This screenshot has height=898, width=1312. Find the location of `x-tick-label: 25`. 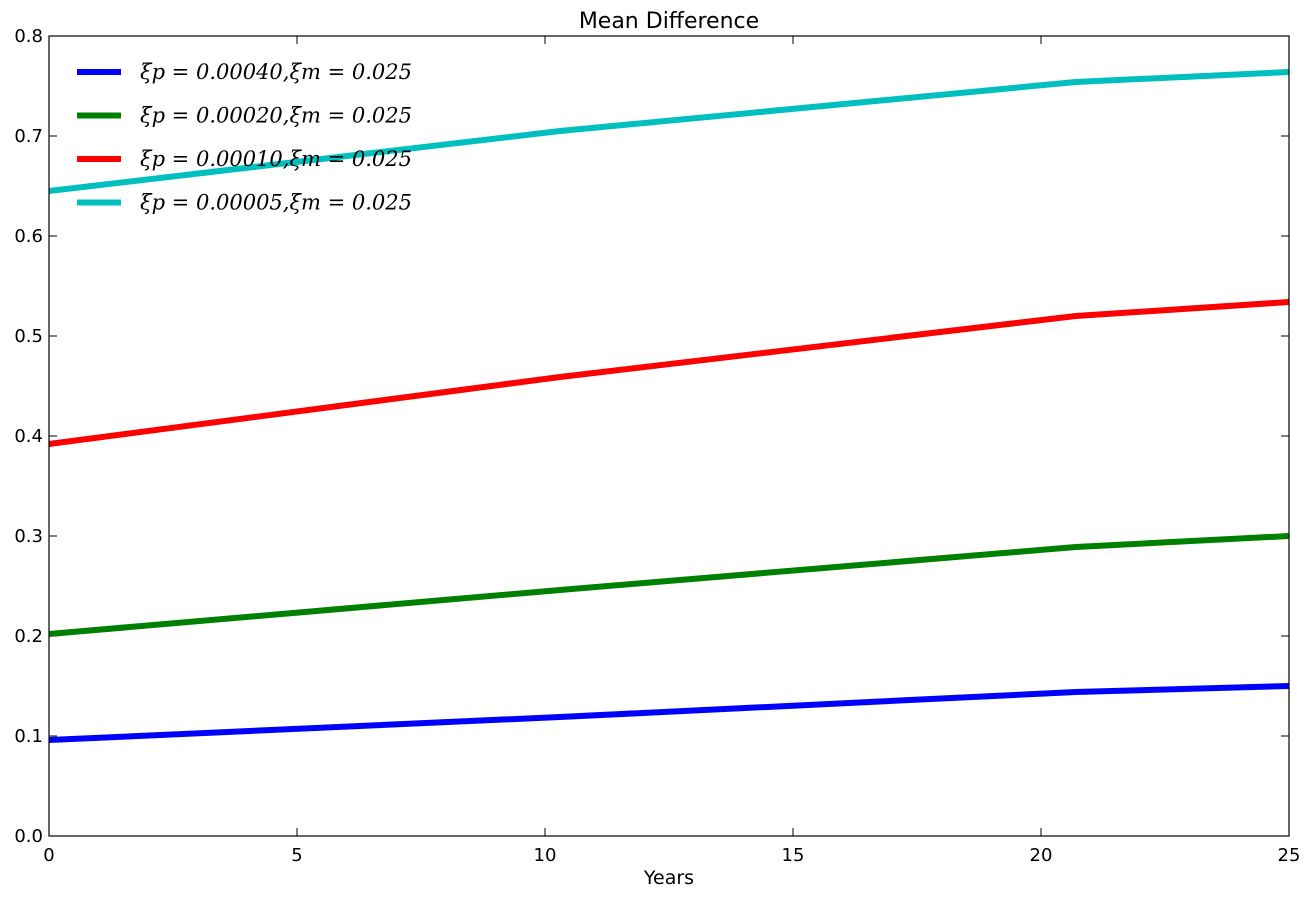

x-tick-label: 25 is located at coordinates (1289, 855).